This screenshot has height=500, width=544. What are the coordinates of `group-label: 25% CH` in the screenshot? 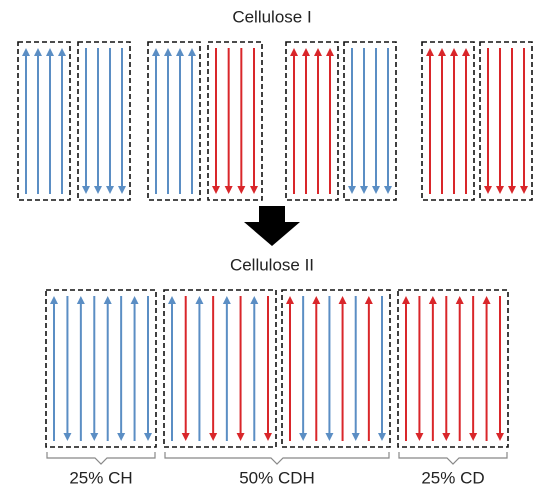 It's located at (100, 477).